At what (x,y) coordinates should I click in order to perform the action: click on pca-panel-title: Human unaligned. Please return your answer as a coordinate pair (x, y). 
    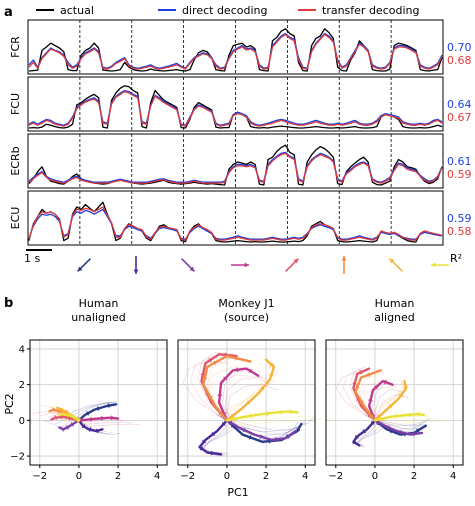
    Looking at the image, I should click on (98, 310).